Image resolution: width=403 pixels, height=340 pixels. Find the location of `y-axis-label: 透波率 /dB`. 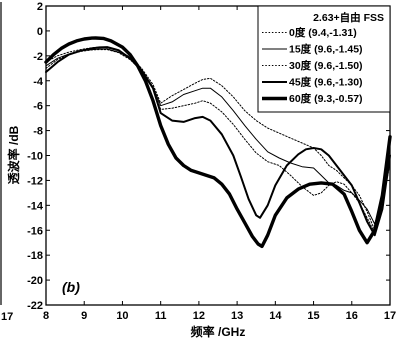

y-axis-label: 透波率 /dB is located at coordinates (13, 154).